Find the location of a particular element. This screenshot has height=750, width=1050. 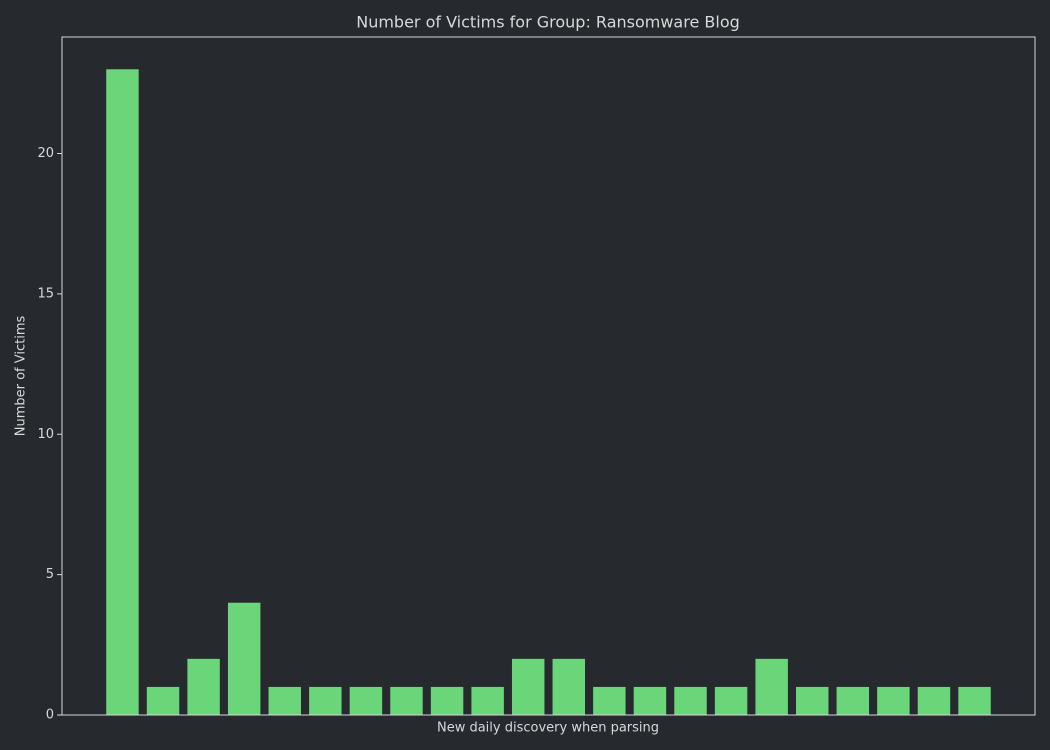

y-tick-label: 5 is located at coordinates (50, 574).